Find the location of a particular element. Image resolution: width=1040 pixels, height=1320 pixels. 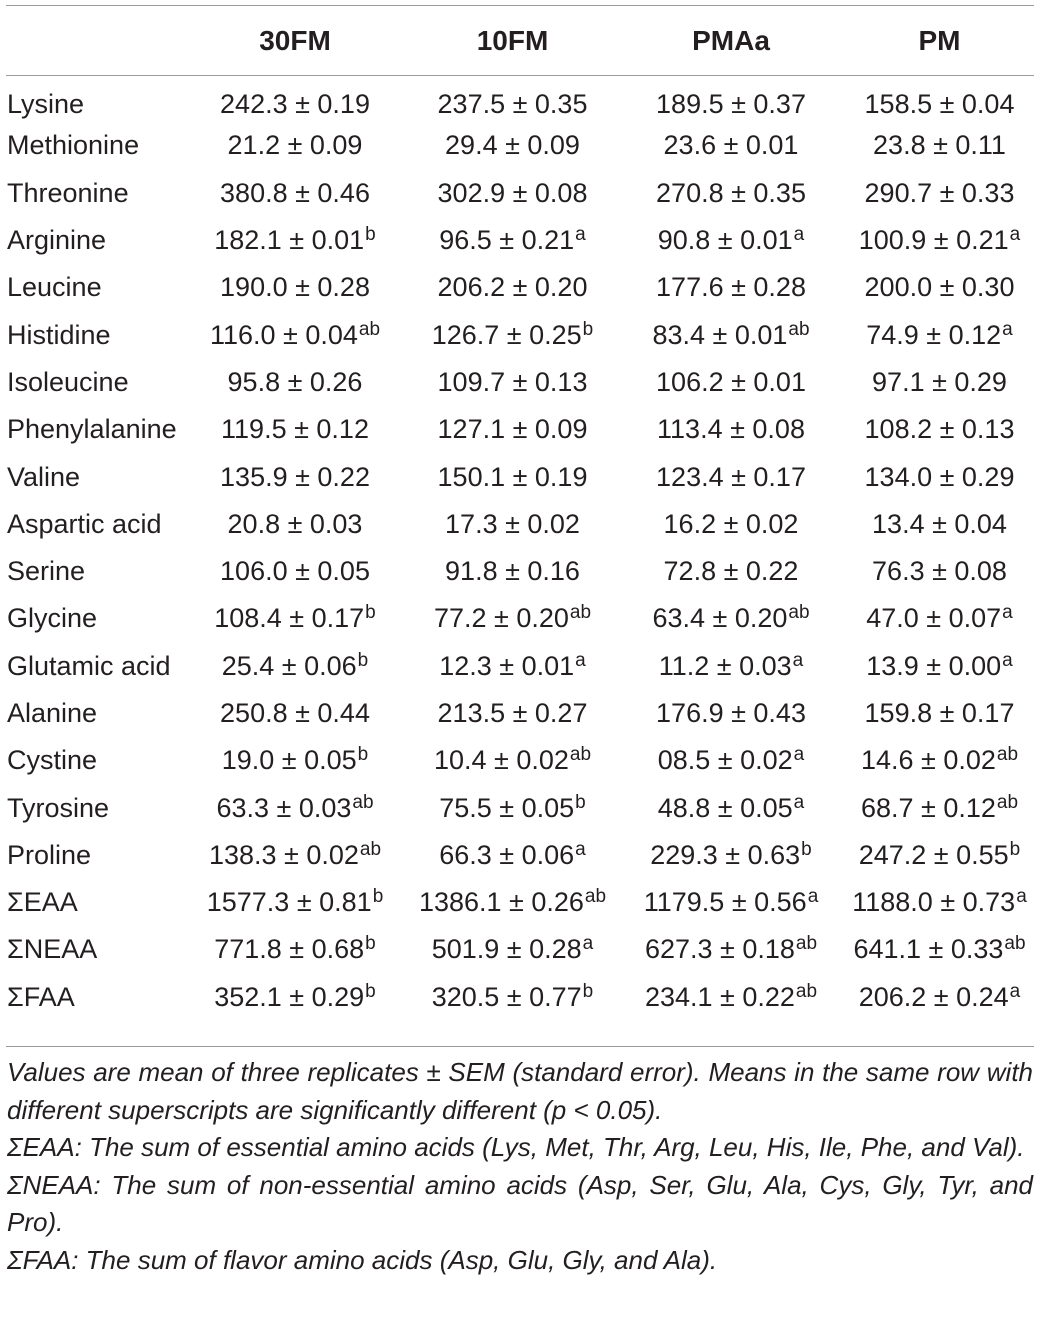

cell-value: 159.8 ± 0.17 is located at coordinates (939, 713).